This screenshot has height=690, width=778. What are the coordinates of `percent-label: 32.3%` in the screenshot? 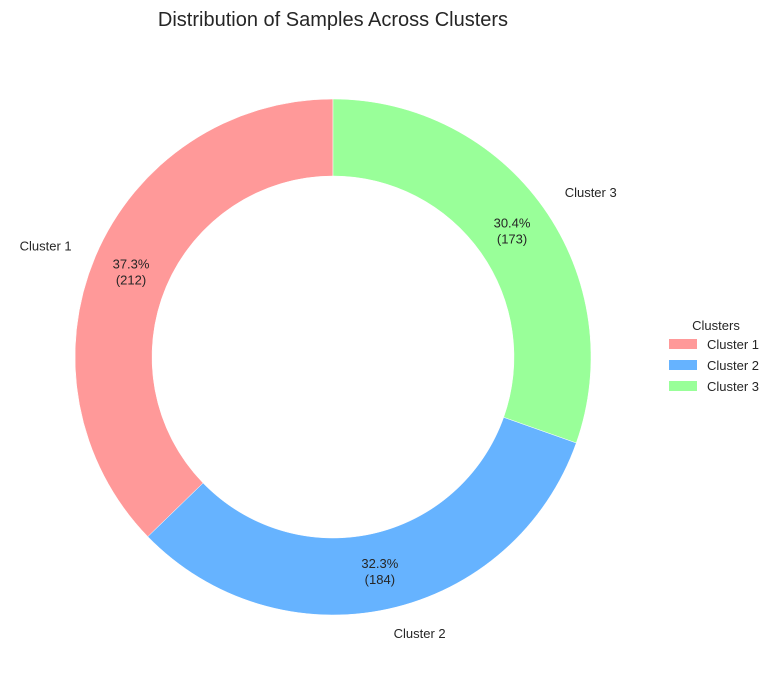 It's located at (379, 563).